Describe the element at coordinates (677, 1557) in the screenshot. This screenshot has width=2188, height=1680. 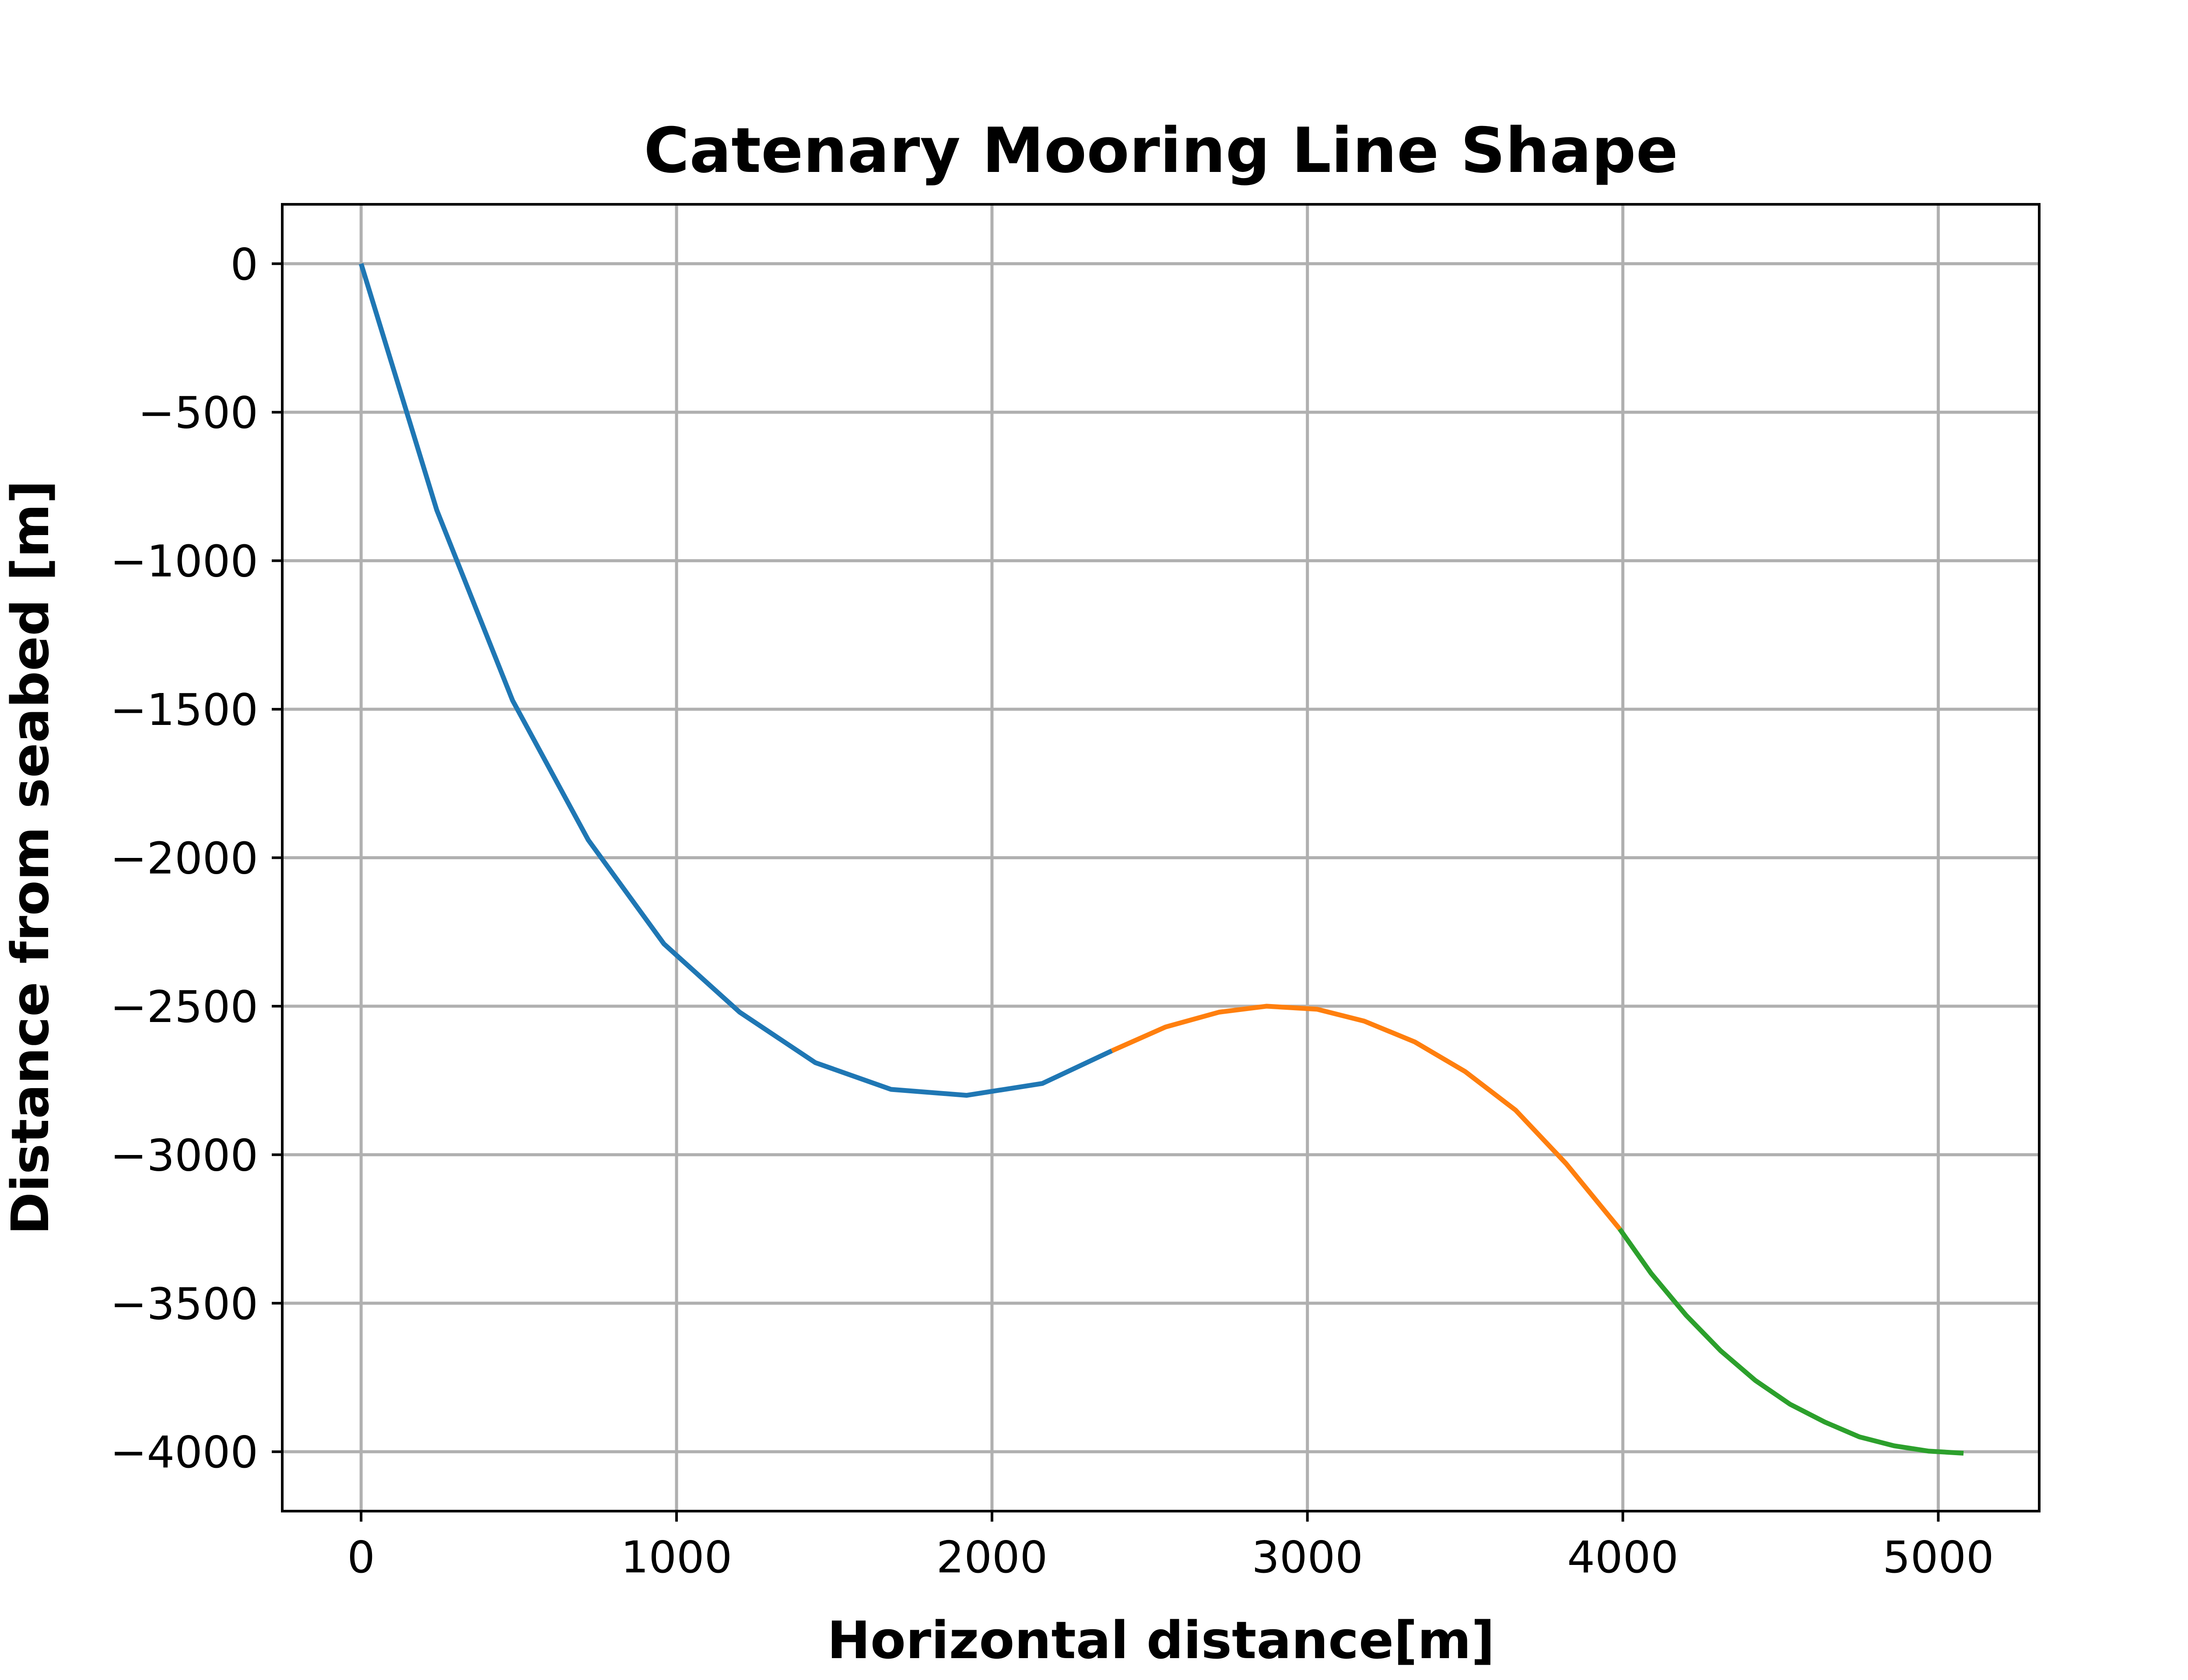
I see `x-tick-label: 1000` at that location.